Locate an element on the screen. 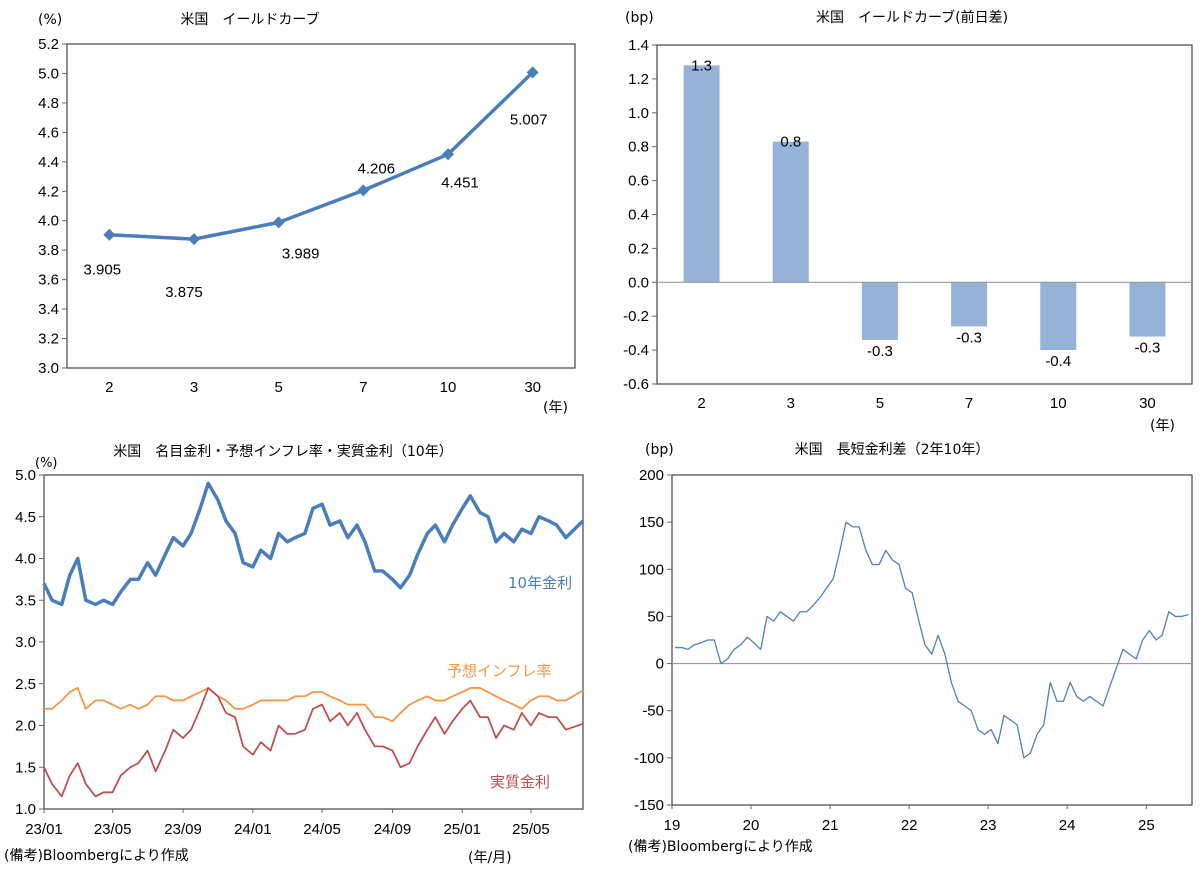  y-tick-label: -100 is located at coordinates (649, 758).